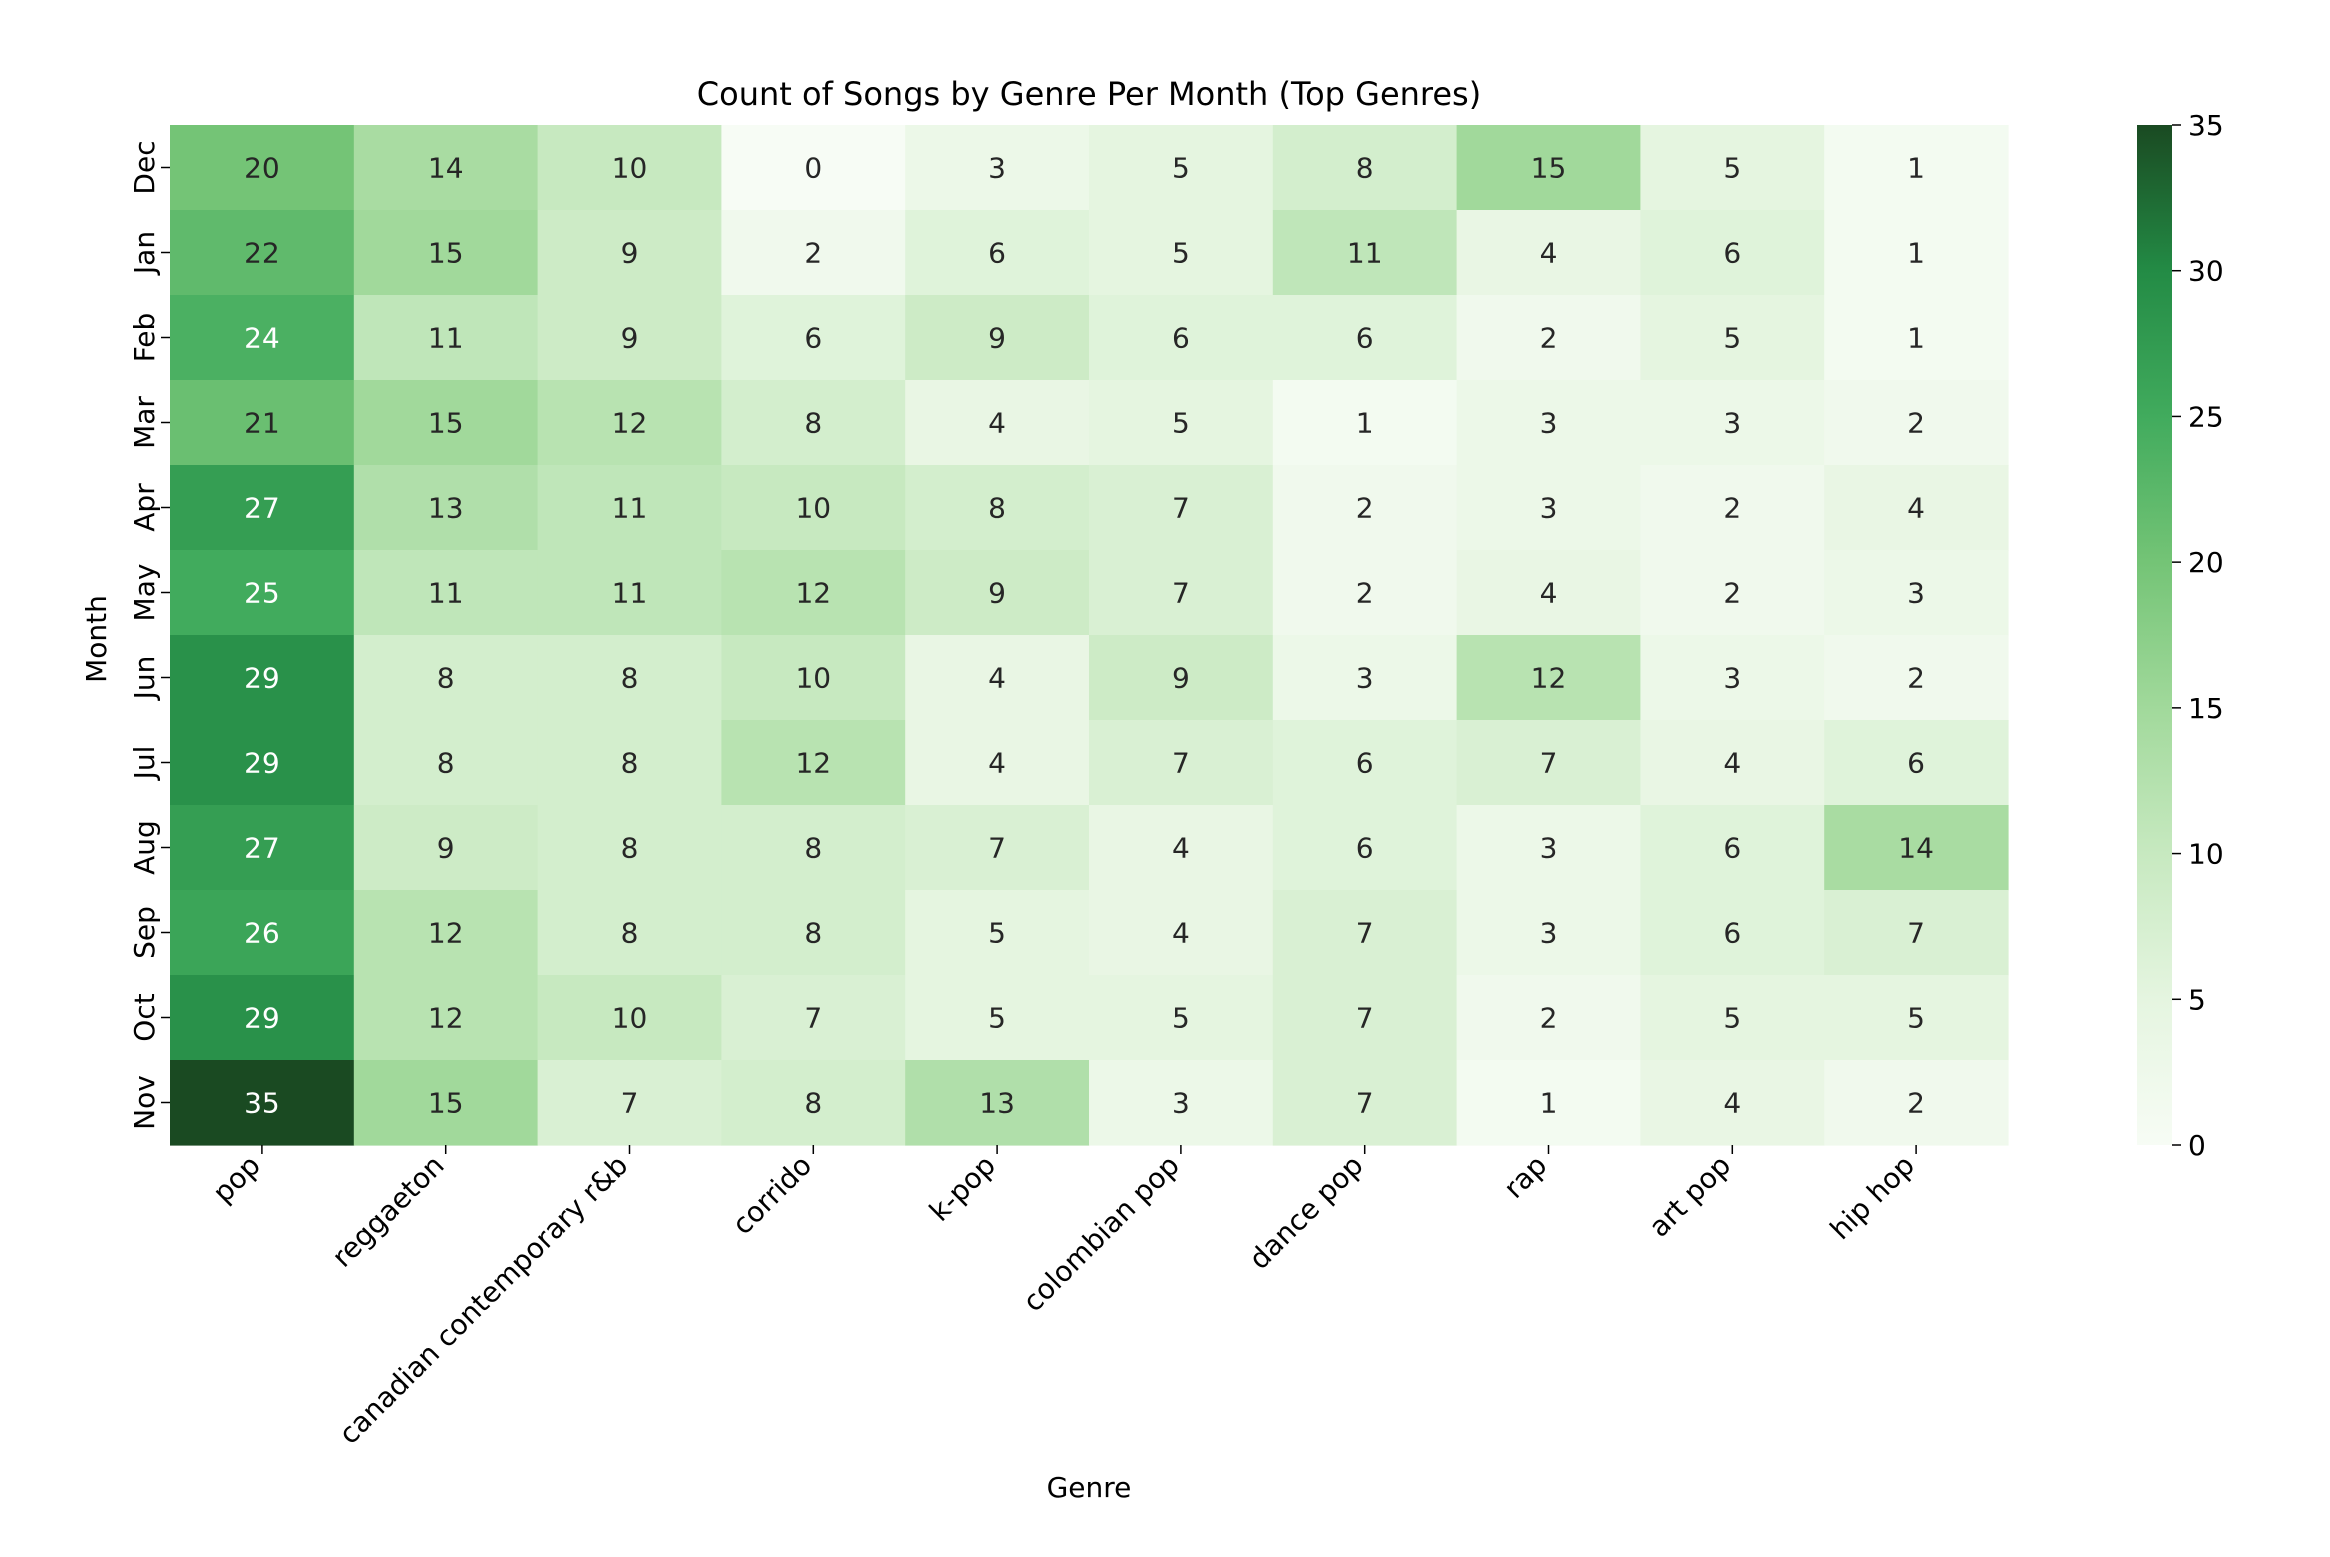  What do you see at coordinates (96, 639) in the screenshot?
I see `y-axis-label: Month` at bounding box center [96, 639].